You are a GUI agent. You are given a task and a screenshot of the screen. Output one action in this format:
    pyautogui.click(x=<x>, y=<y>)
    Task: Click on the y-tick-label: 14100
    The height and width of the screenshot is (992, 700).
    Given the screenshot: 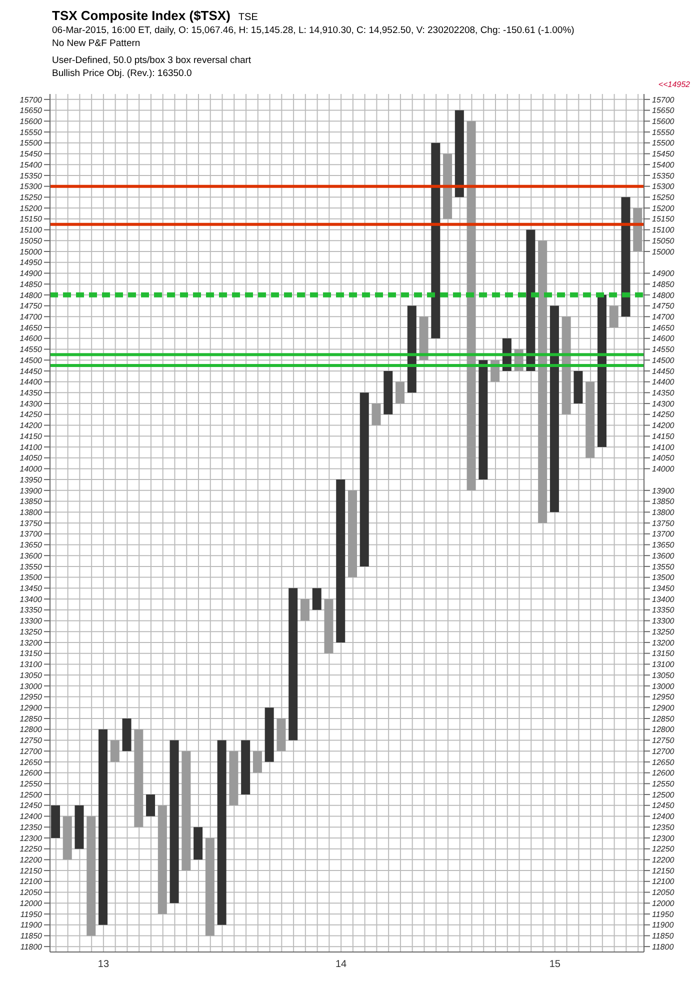 What is the action you would take?
    pyautogui.click(x=31, y=447)
    